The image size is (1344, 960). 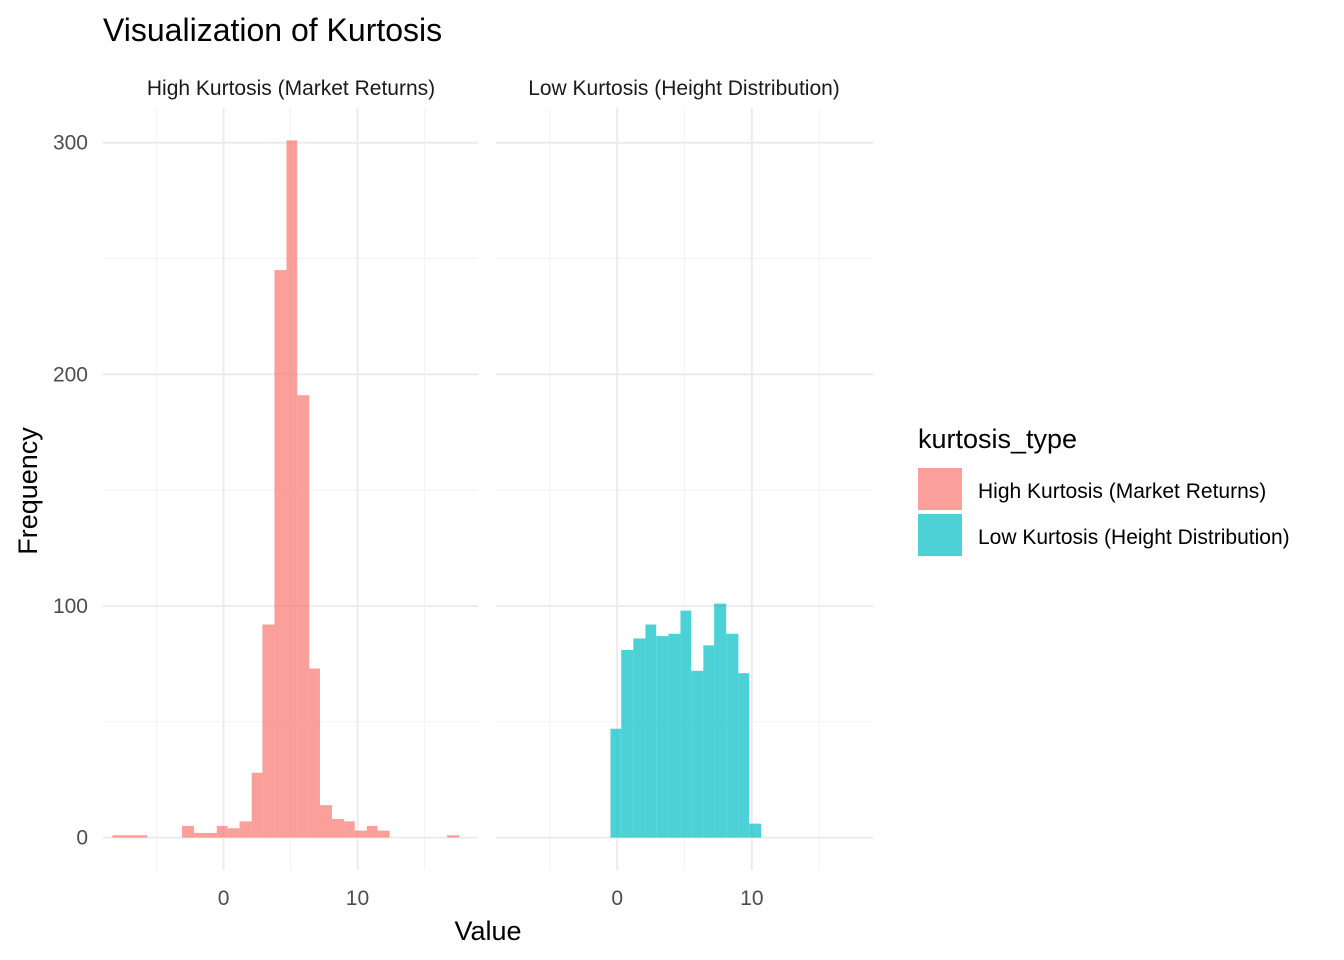 What do you see at coordinates (28, 491) in the screenshot?
I see `y-axis-title: Frequency` at bounding box center [28, 491].